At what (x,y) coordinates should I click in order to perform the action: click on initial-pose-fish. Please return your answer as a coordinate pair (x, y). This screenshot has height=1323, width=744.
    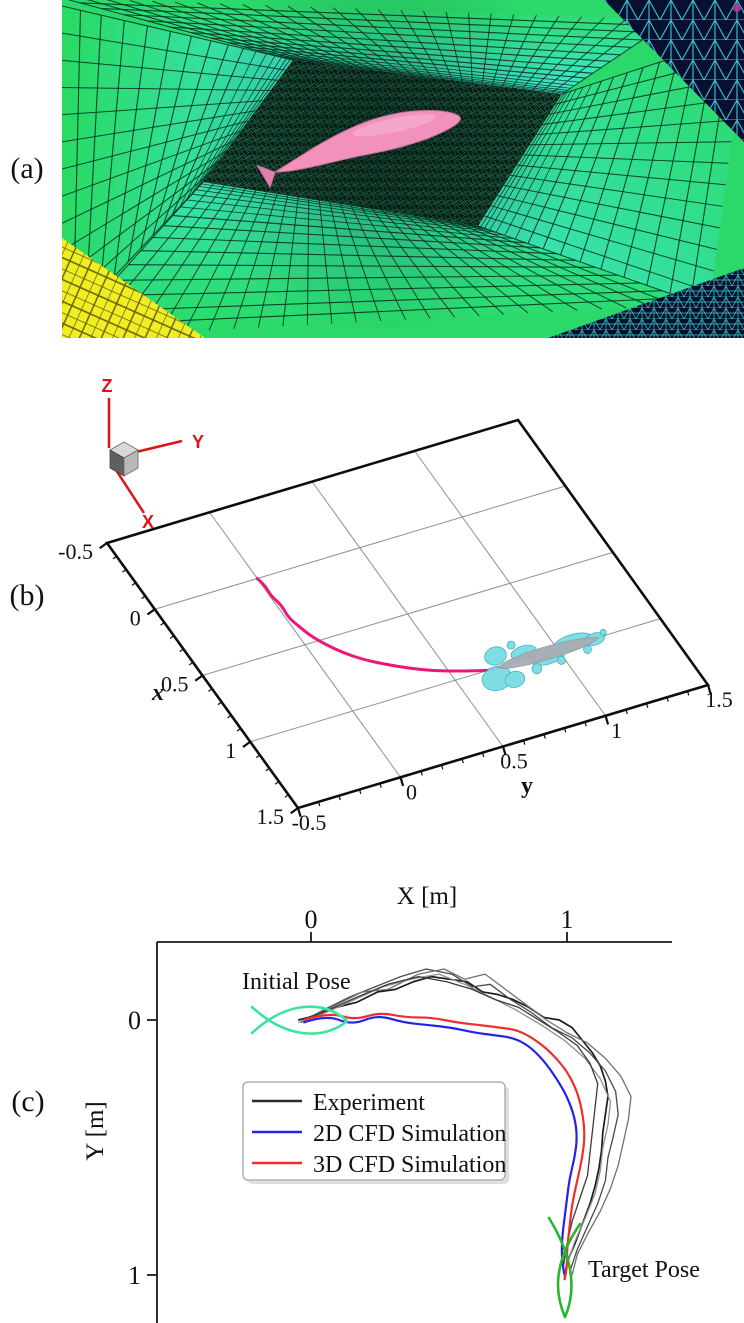
    Looking at the image, I should click on (299, 1020).